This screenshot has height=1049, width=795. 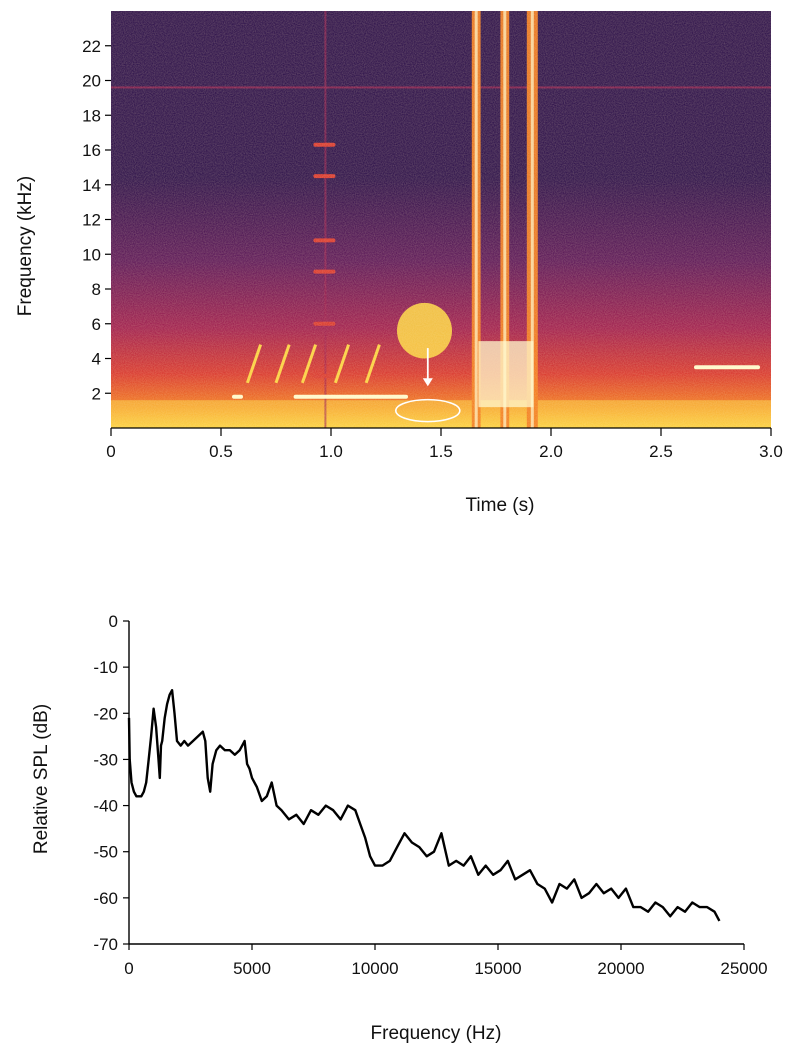 What do you see at coordinates (96, 359) in the screenshot?
I see `y-tick-label: 4` at bounding box center [96, 359].